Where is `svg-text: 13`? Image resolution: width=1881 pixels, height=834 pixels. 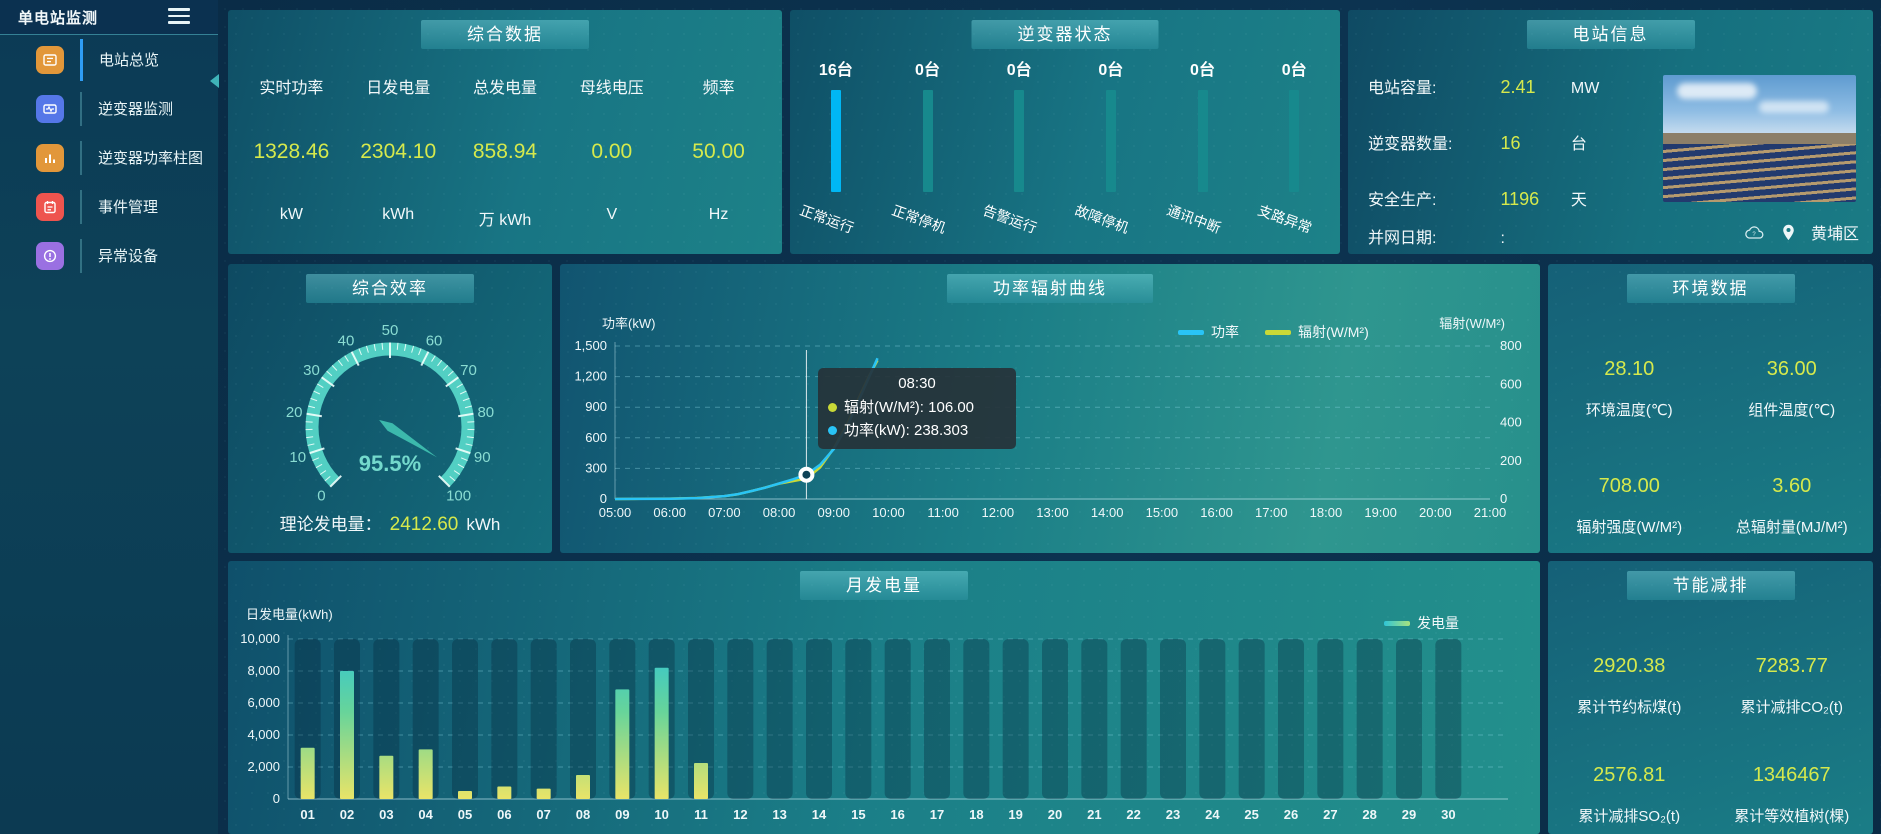 svg-text: 13 is located at coordinates (779, 814).